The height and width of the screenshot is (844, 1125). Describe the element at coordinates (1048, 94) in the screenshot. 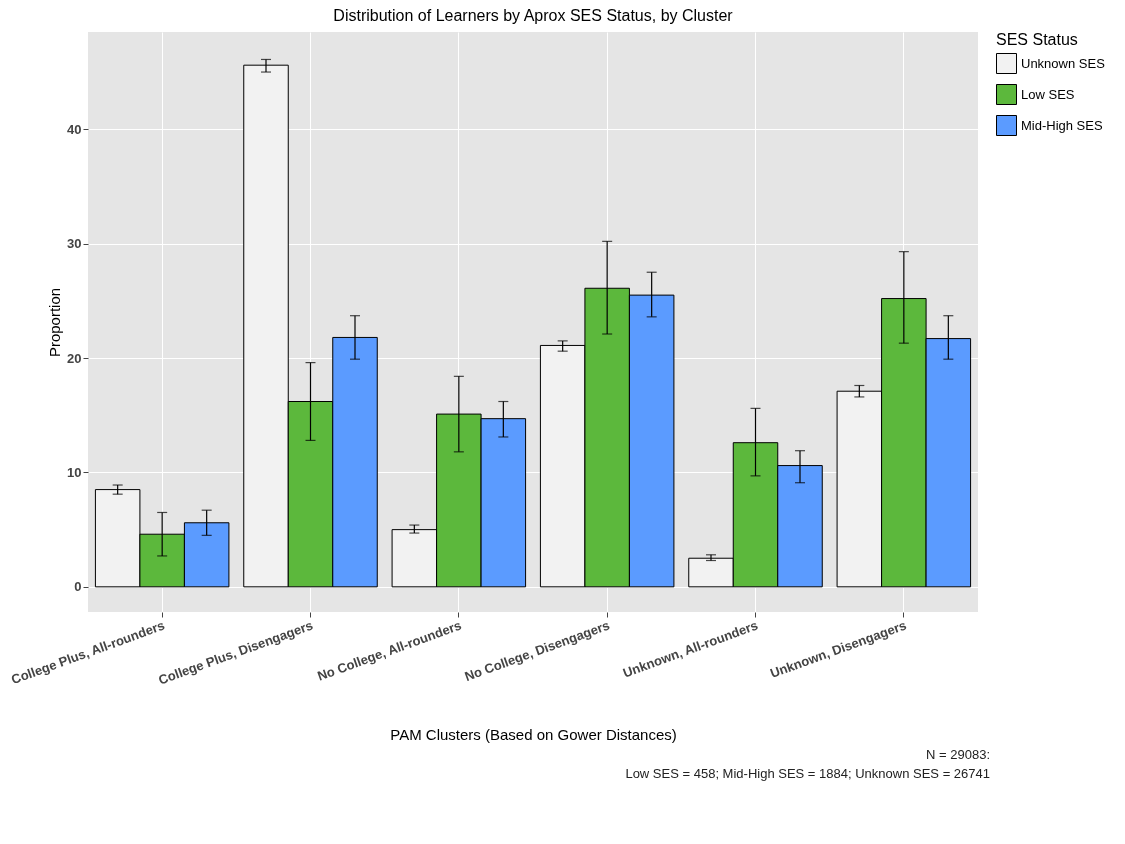

I see `legend-label: Low SES` at that location.